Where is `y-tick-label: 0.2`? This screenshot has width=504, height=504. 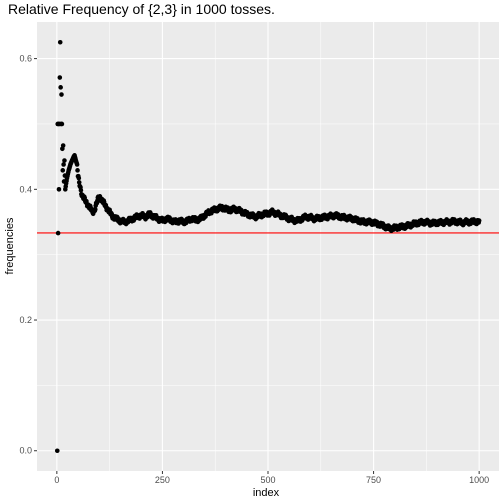
y-tick-label: 0.2 is located at coordinates (25, 320).